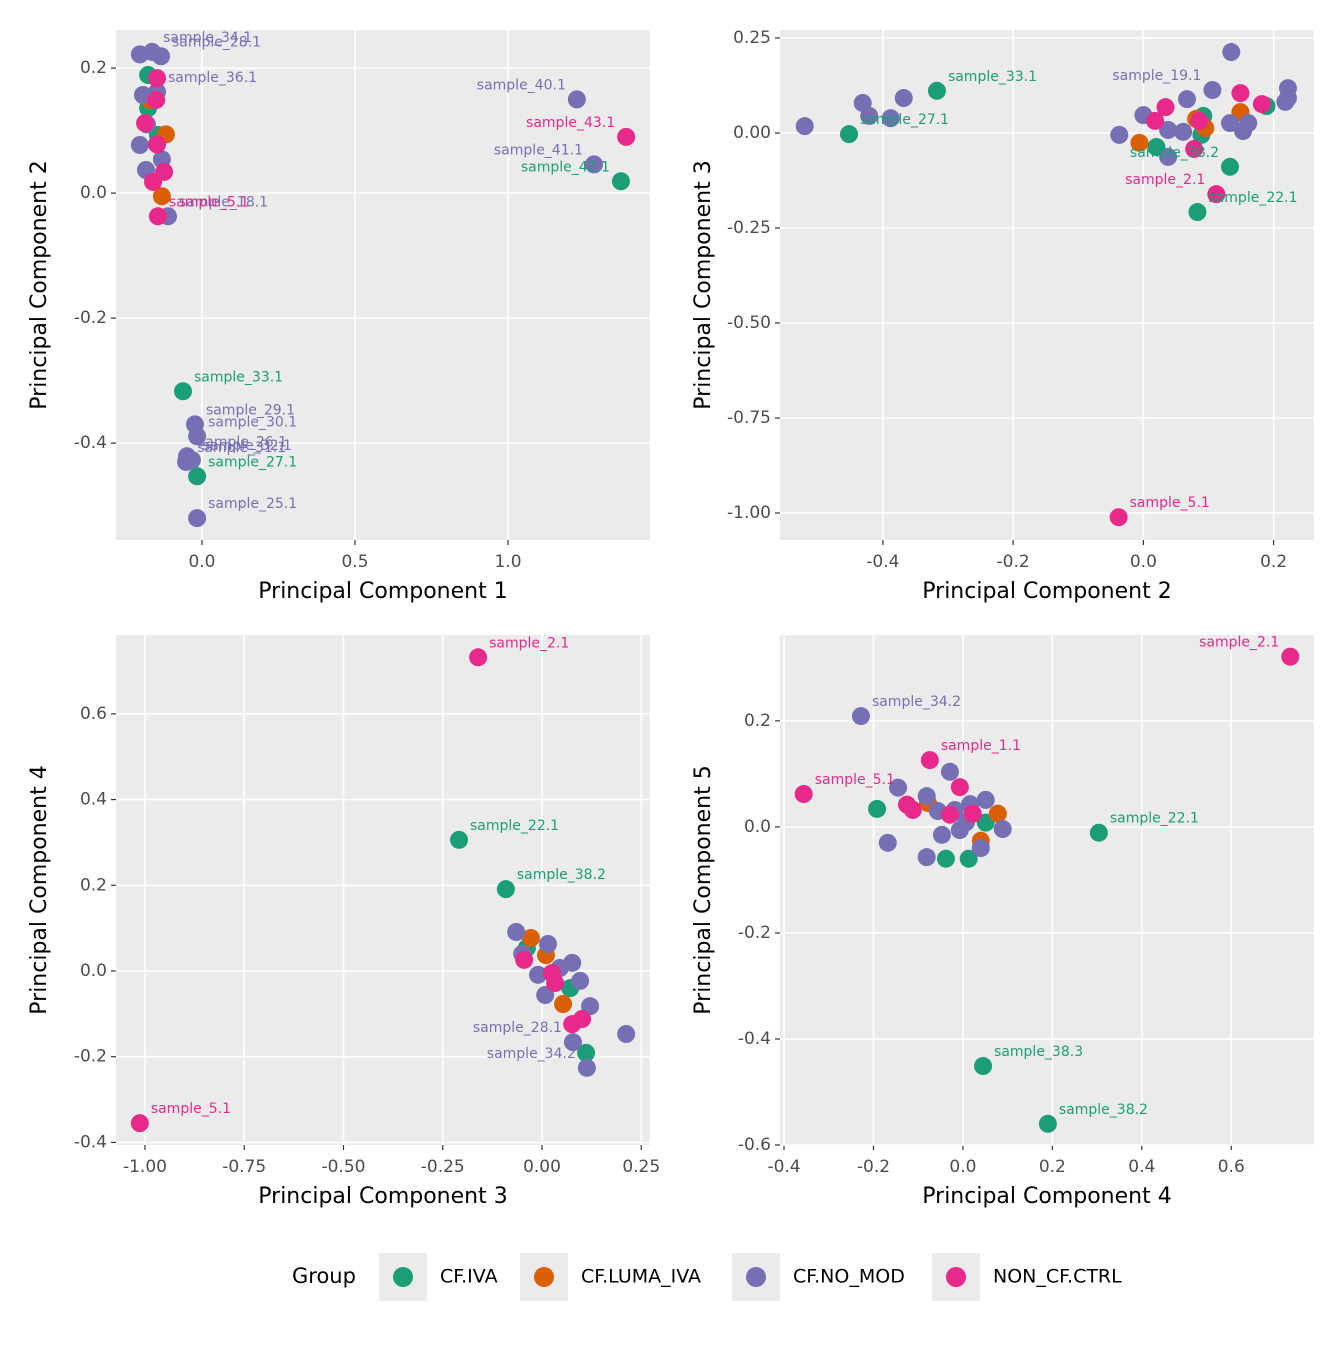  What do you see at coordinates (962, 1167) in the screenshot?
I see `x-tick-label: 0.0` at bounding box center [962, 1167].